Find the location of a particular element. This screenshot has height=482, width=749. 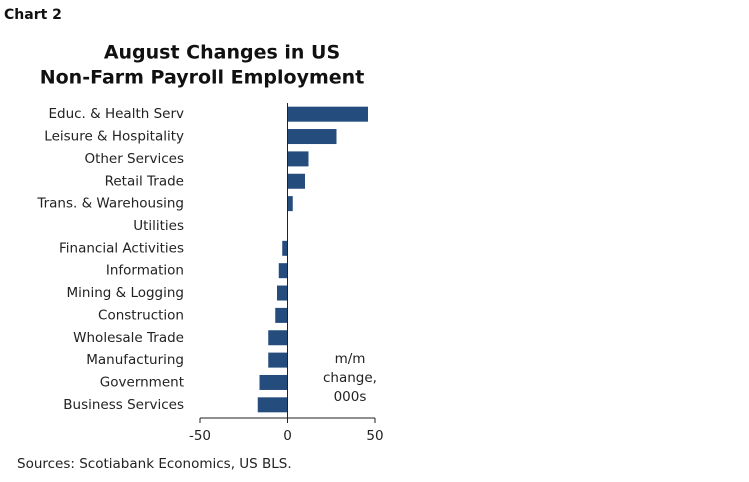

y-tick-label: Information is located at coordinates (145, 271).